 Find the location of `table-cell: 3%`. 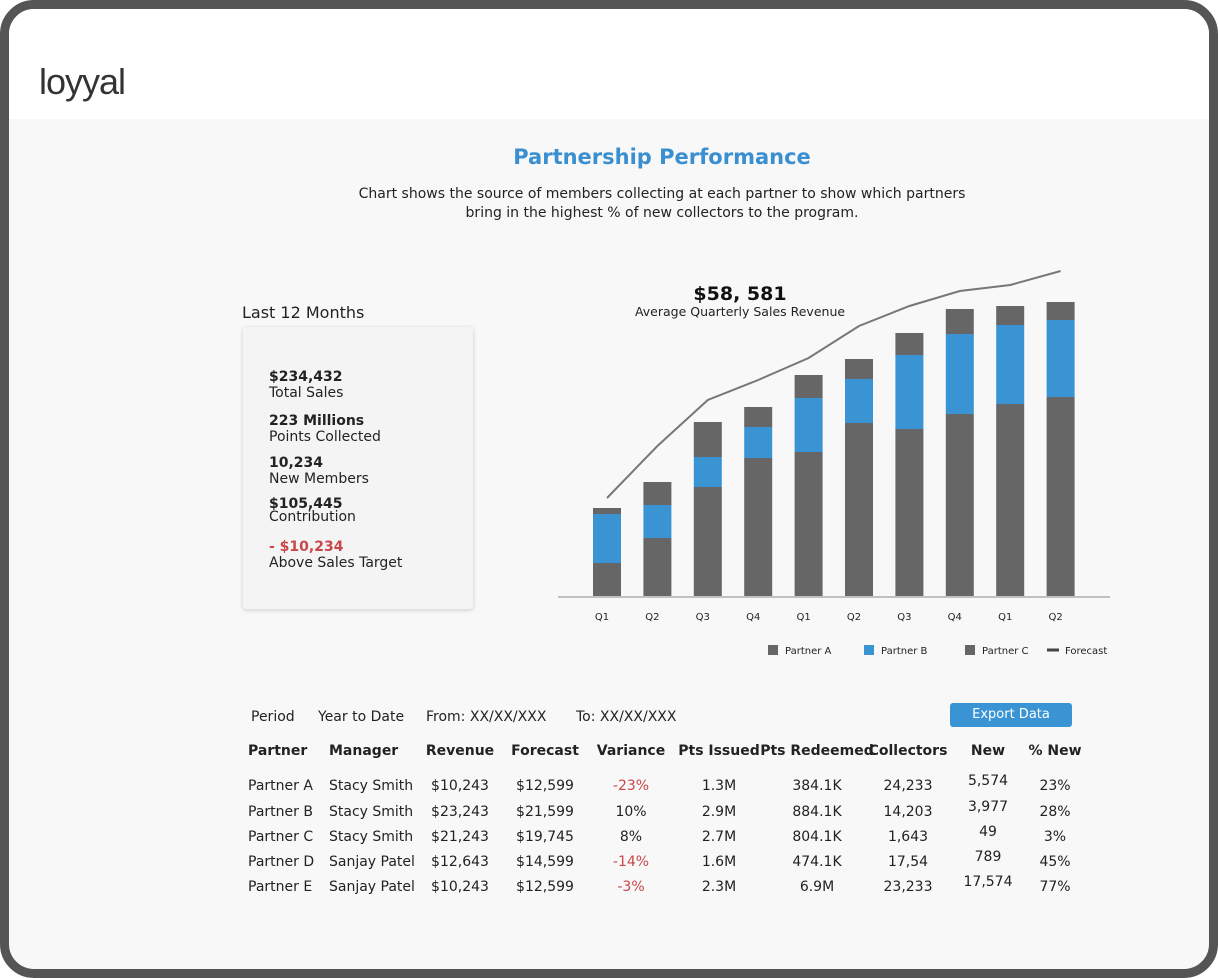

table-cell: 3% is located at coordinates (1055, 837).